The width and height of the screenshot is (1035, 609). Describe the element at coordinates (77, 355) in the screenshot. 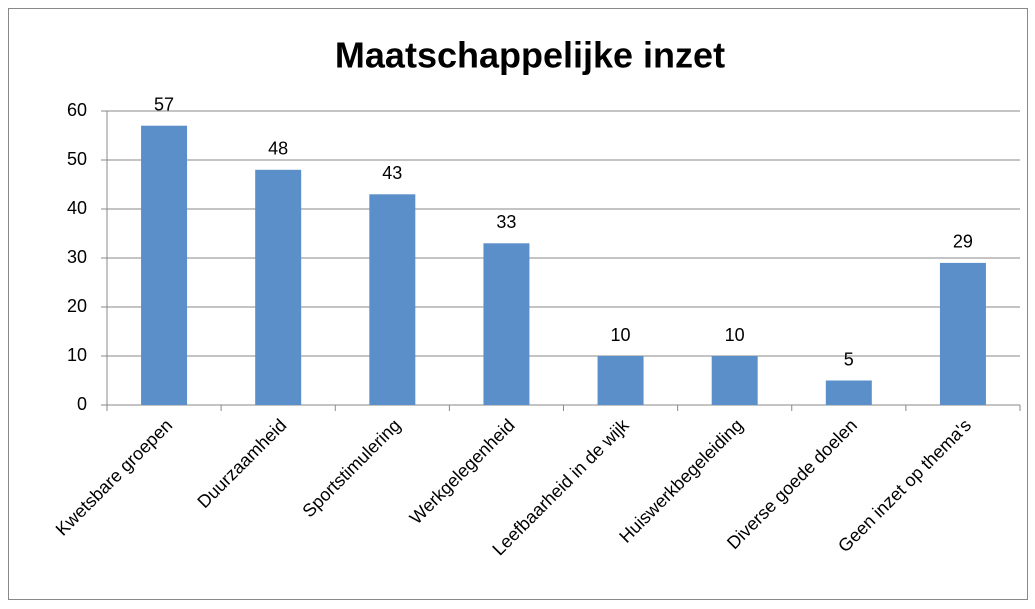

I see `y-tick-label: 10` at that location.